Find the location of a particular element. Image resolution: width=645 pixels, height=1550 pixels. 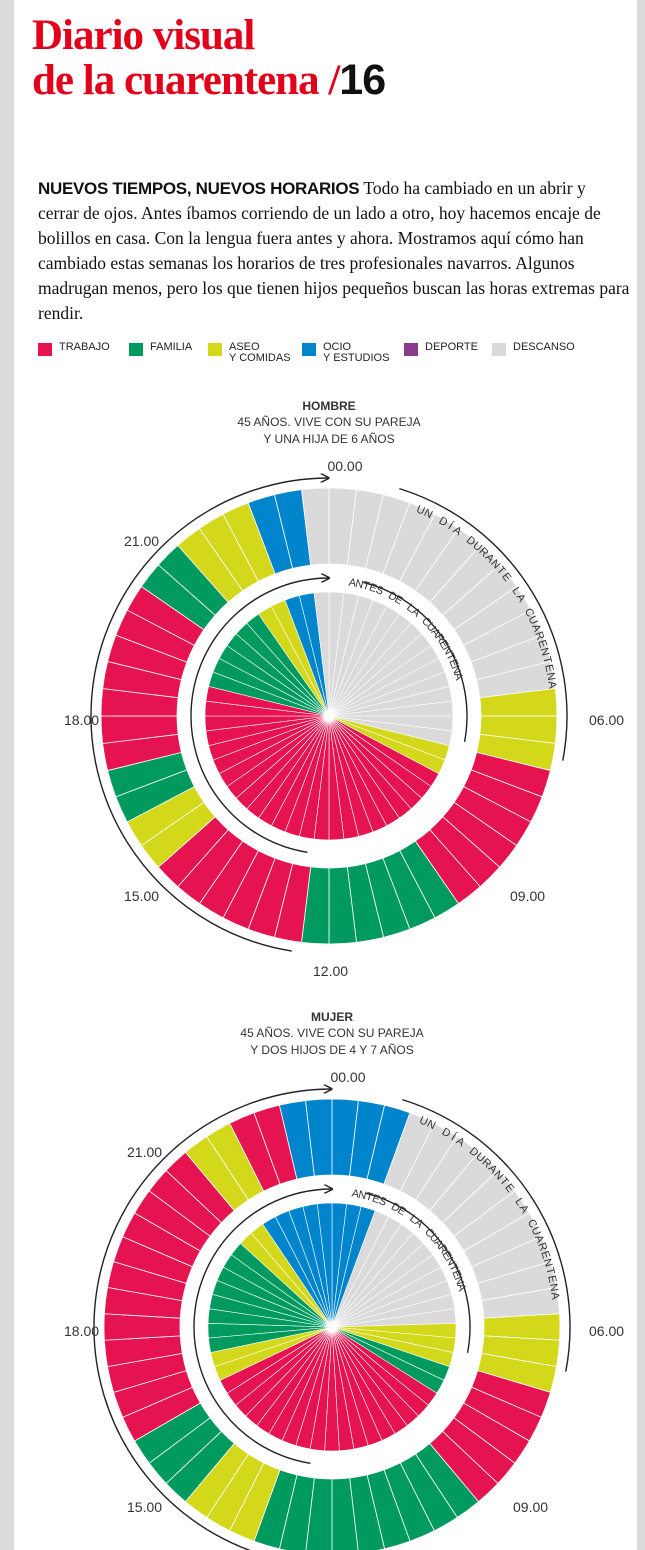

wheel-subtitle-2: Y DOS HIJOS DE 4 Y 7 AÑOS is located at coordinates (331, 1050).